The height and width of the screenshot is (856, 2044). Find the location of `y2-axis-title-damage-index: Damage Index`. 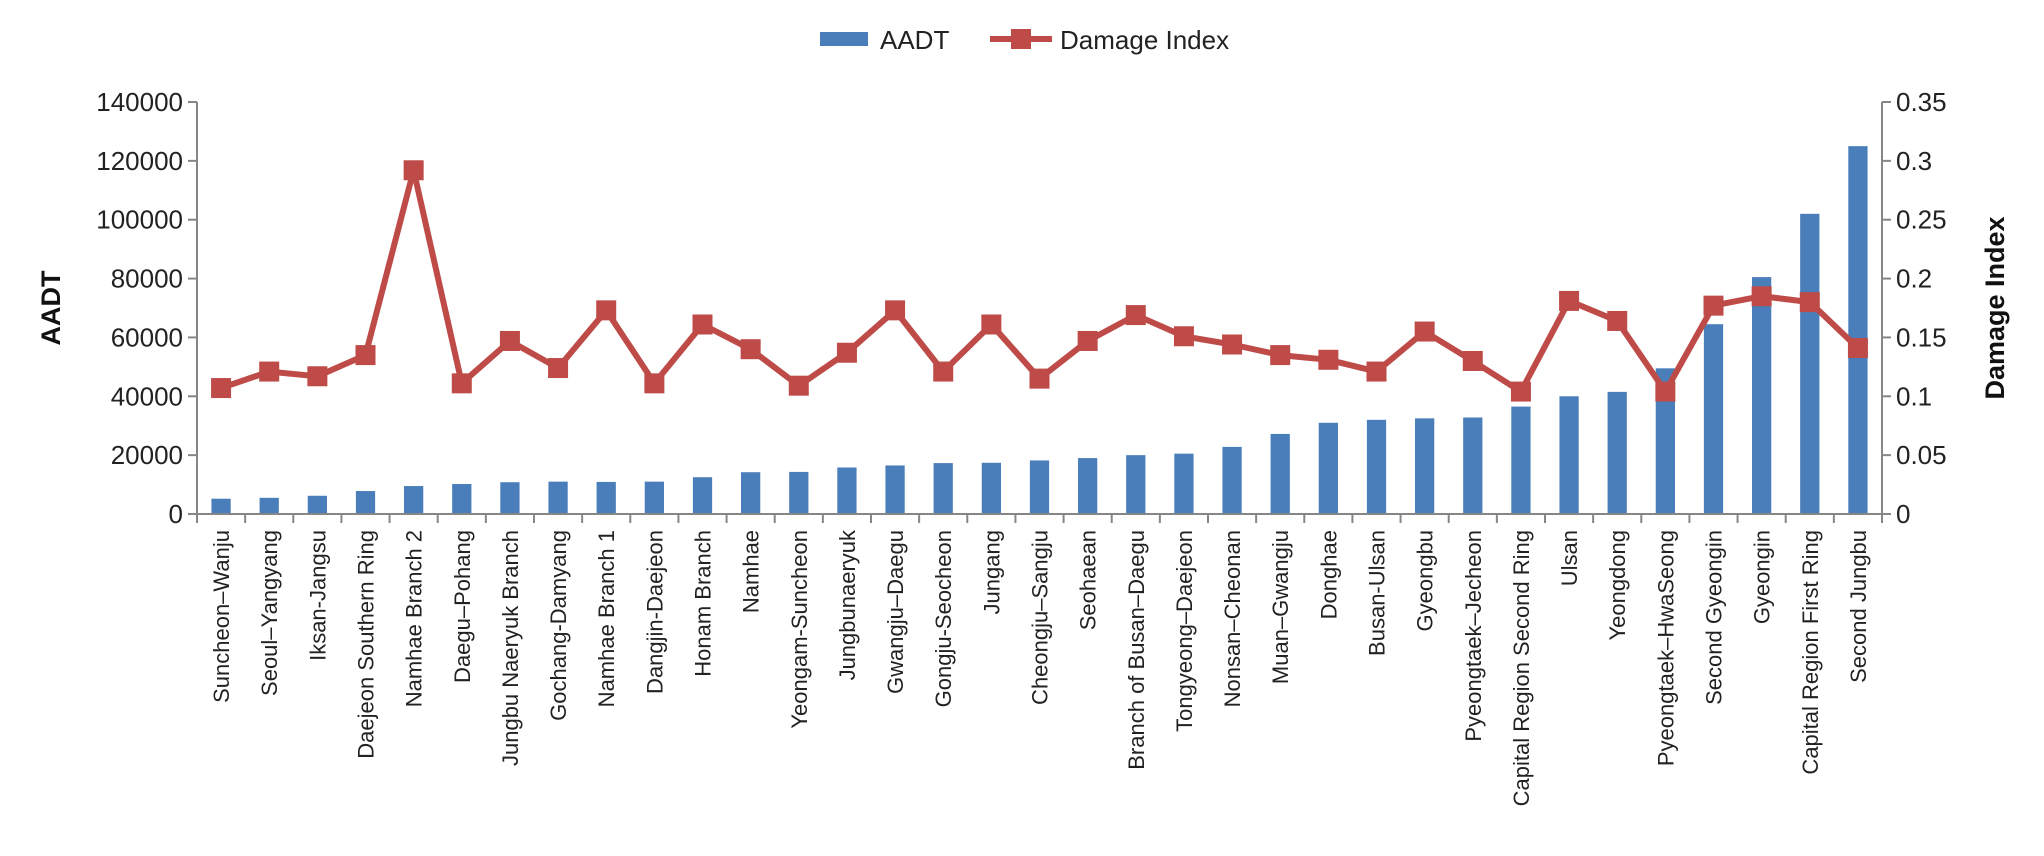

y2-axis-title-damage-index: Damage Index is located at coordinates (1995, 307).